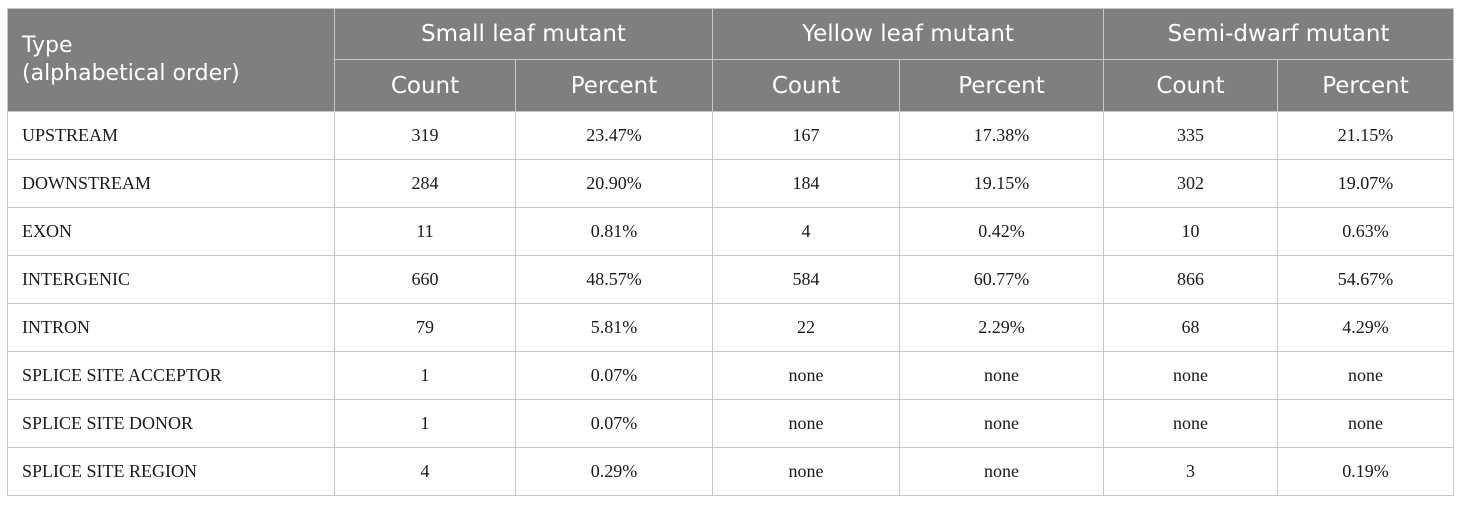 Image resolution: width=1460 pixels, height=506 pixels. I want to click on percent-cell: 0.63%, so click(1366, 231).